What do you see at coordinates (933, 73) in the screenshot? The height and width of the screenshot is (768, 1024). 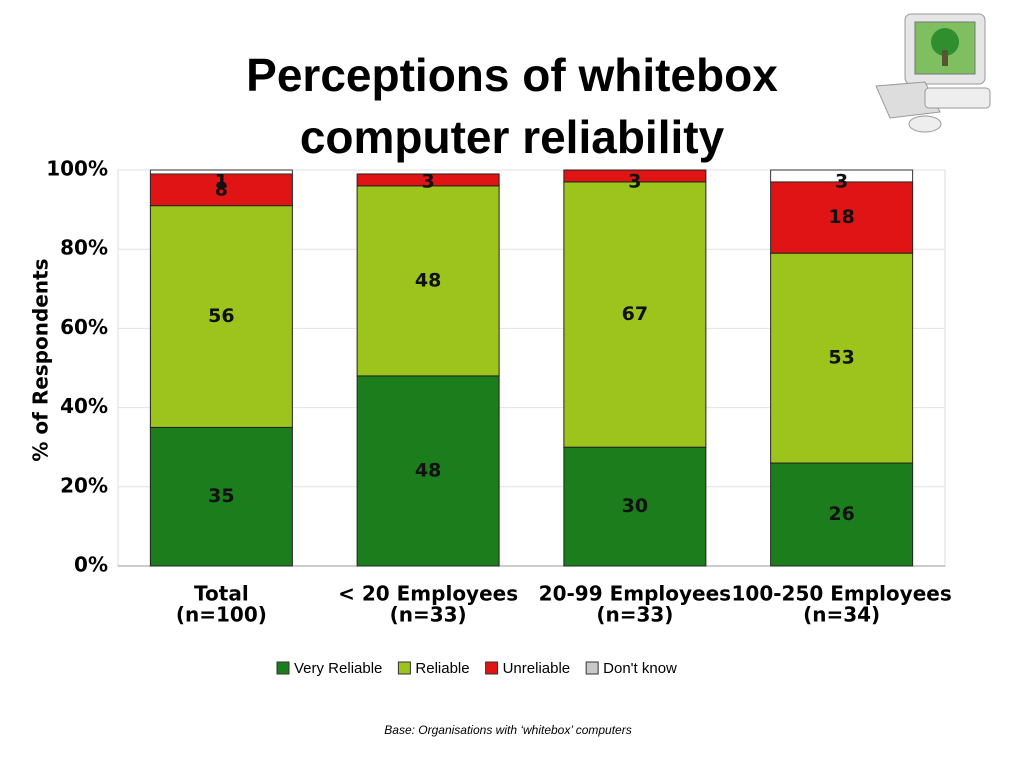 I see `computer-icon` at bounding box center [933, 73].